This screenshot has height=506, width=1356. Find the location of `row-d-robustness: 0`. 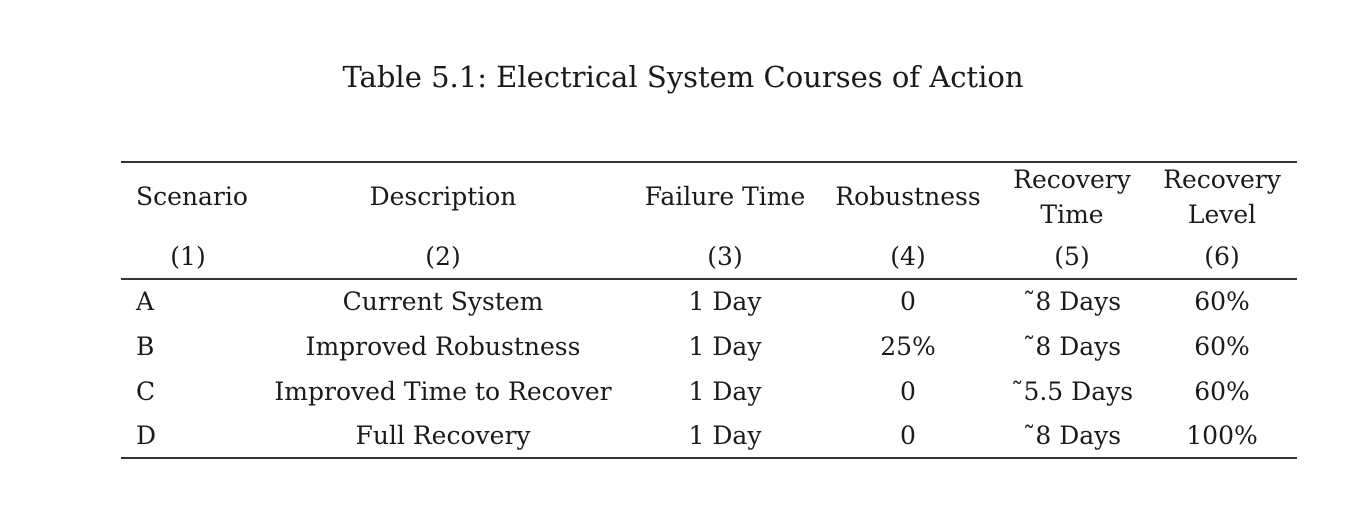

row-d-robustness: 0 is located at coordinates (908, 435).